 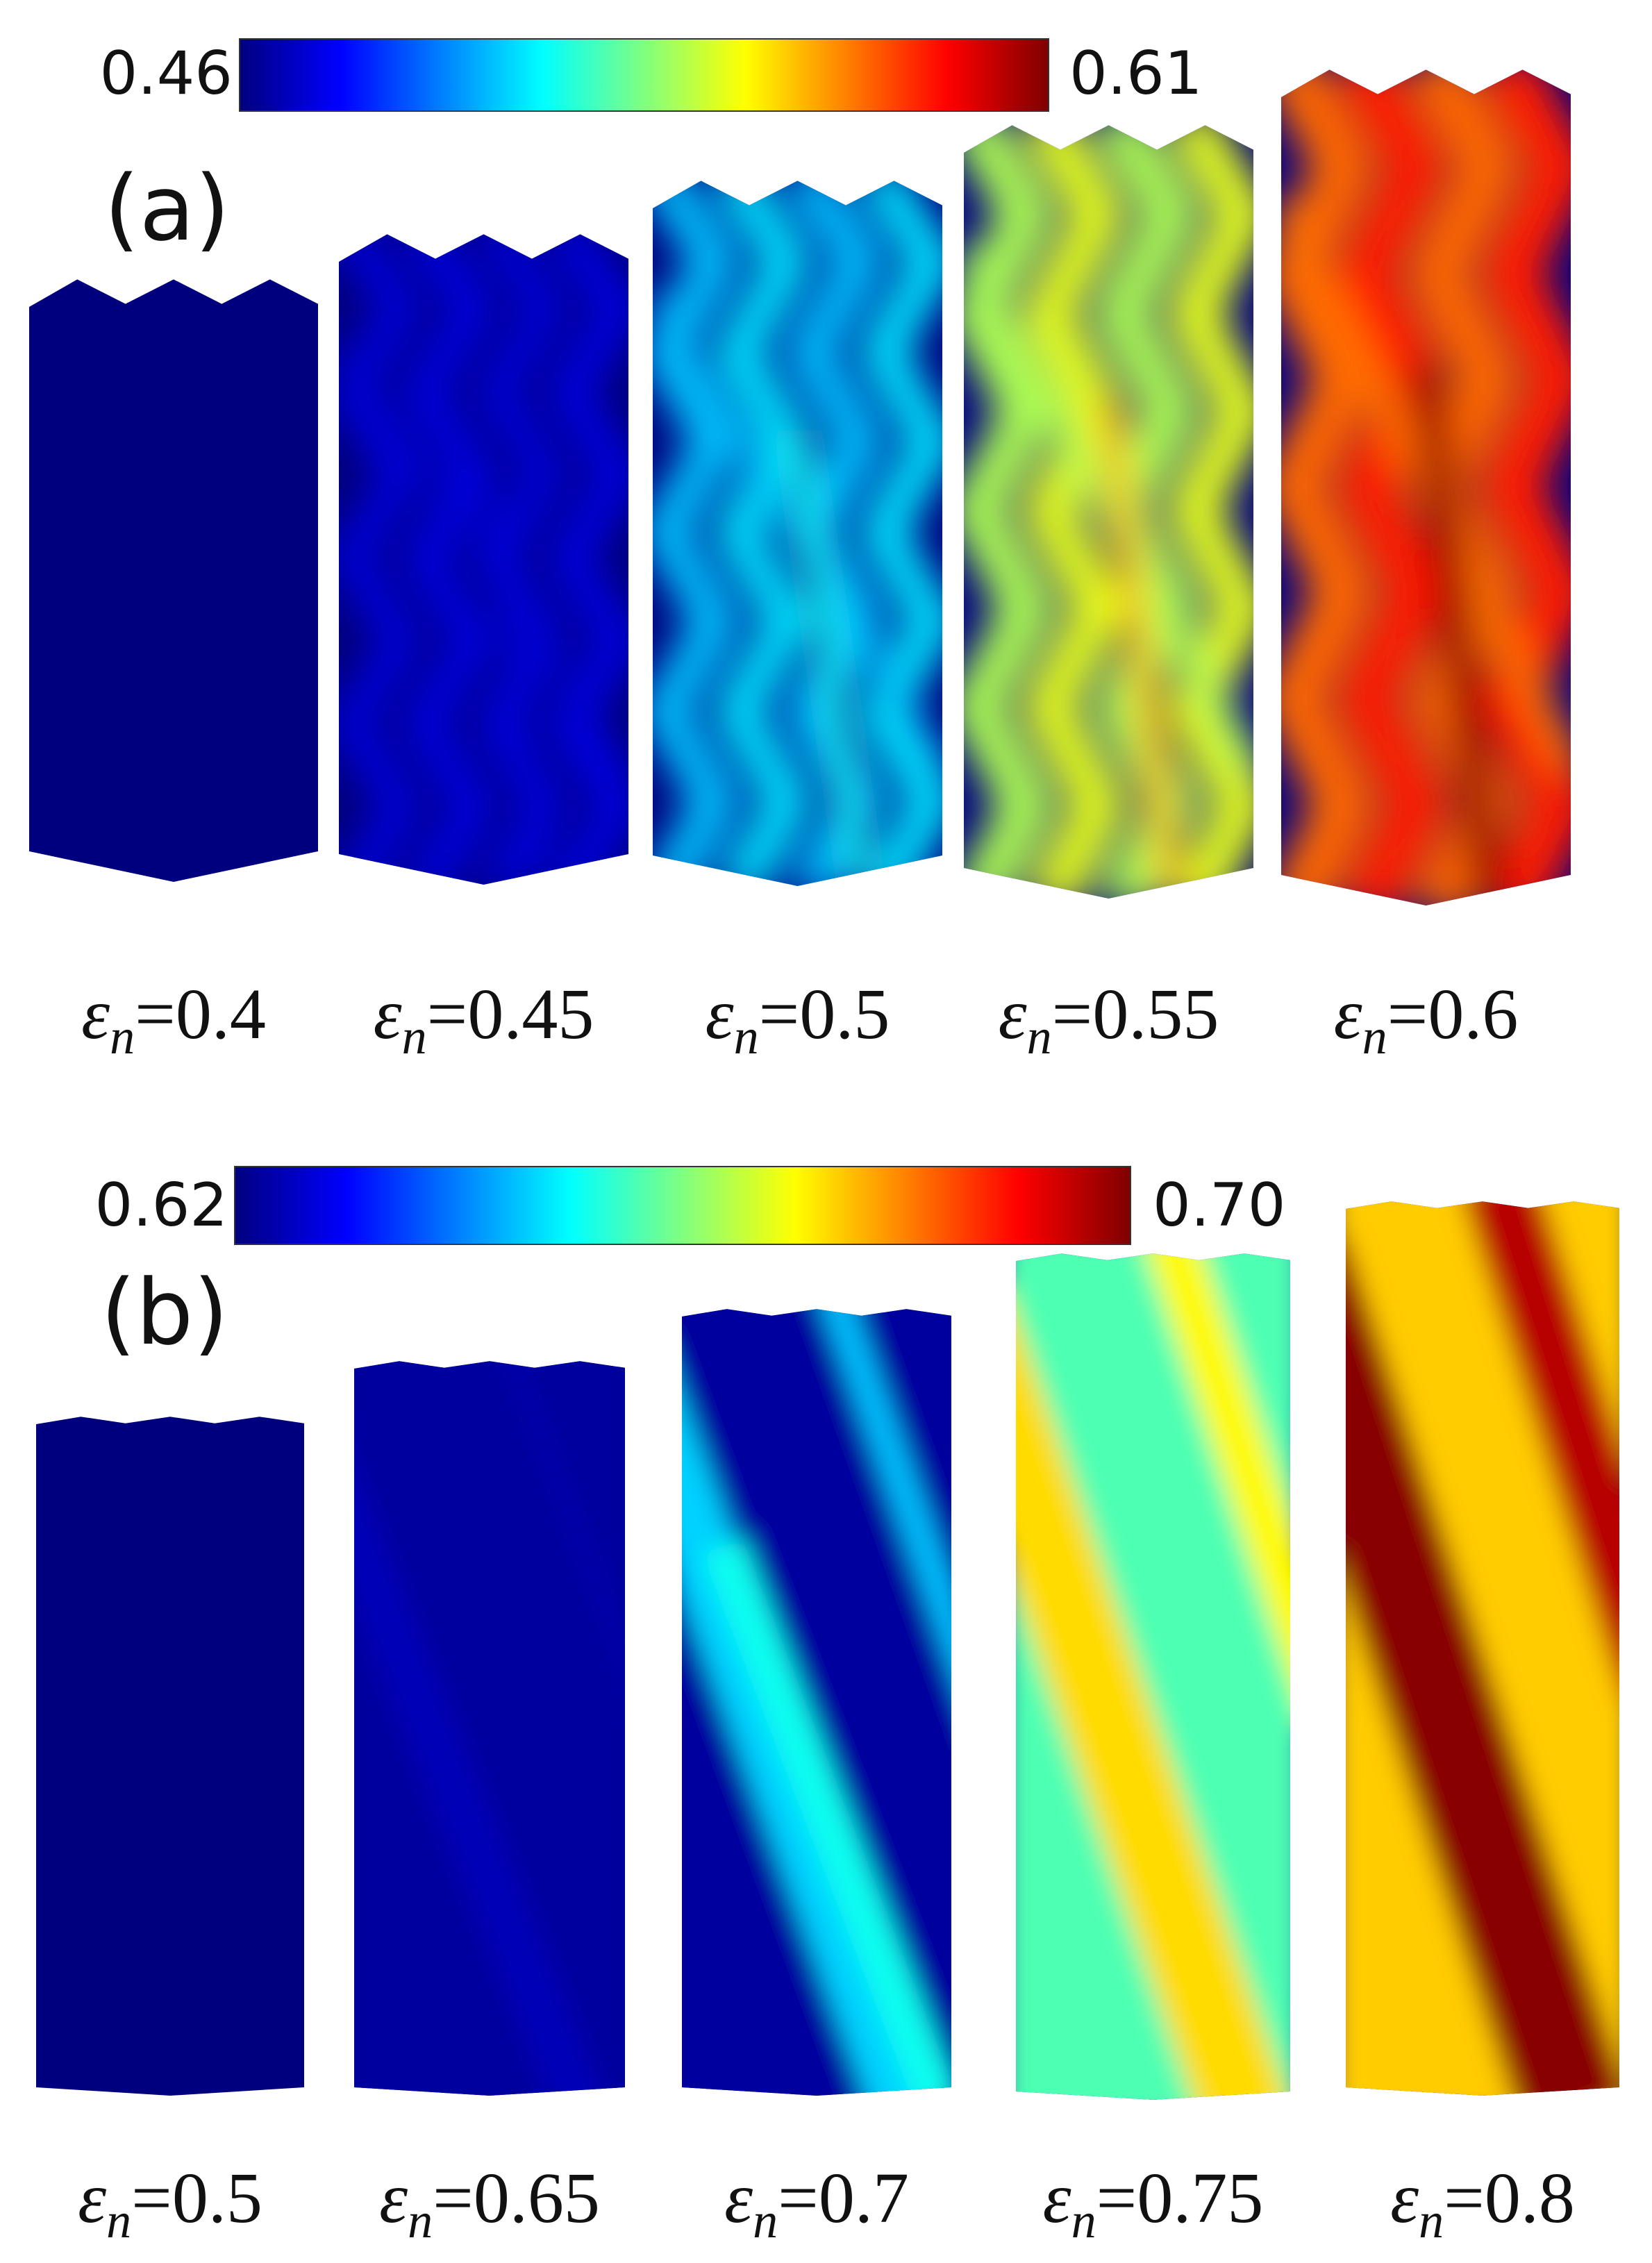 What do you see at coordinates (166, 73) in the screenshot?
I see `colorbar-a-min-label: 0.46` at bounding box center [166, 73].